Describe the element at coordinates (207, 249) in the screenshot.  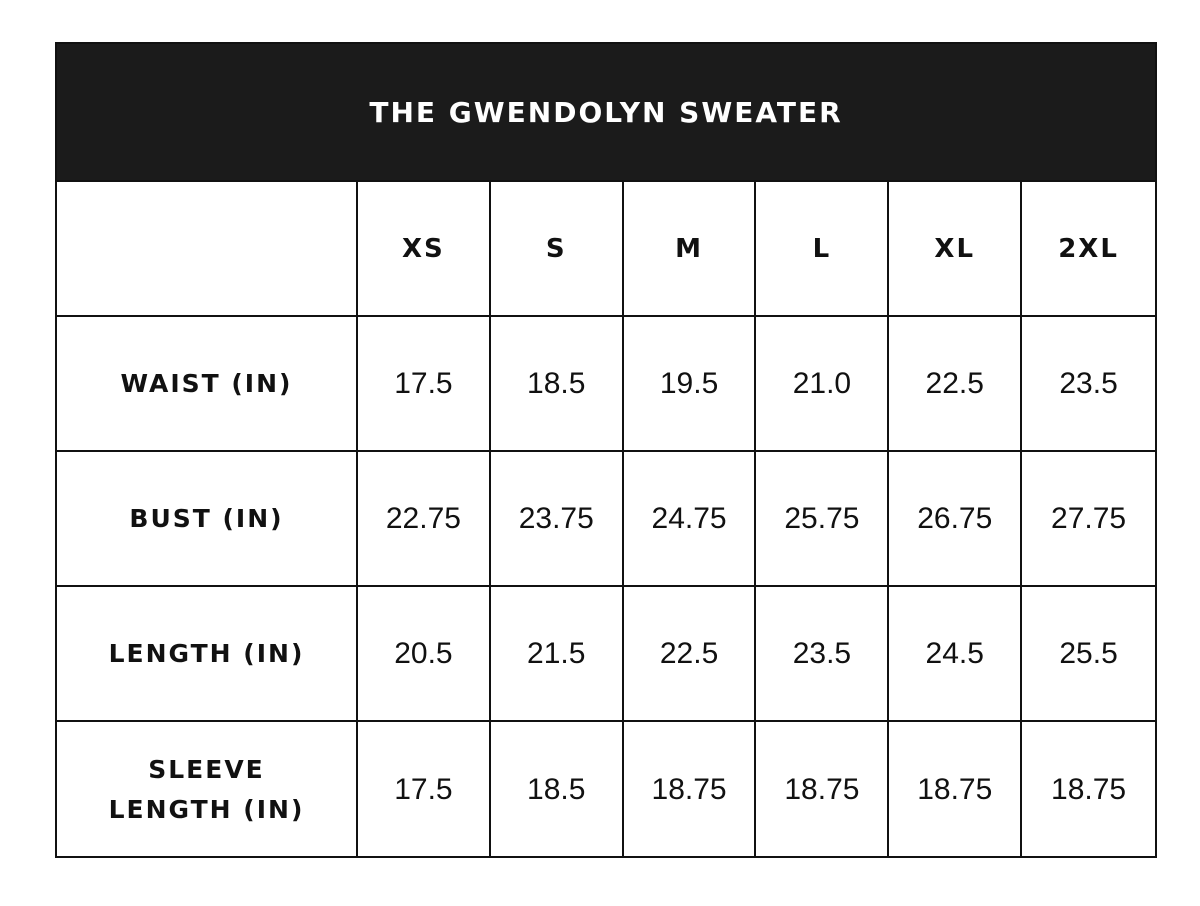
I see `corner-cell` at that location.